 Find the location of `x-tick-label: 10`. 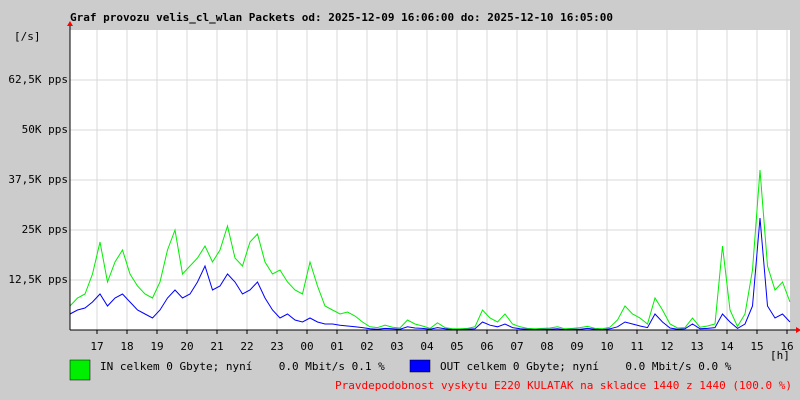

x-tick-label: 10 is located at coordinates (606, 346).